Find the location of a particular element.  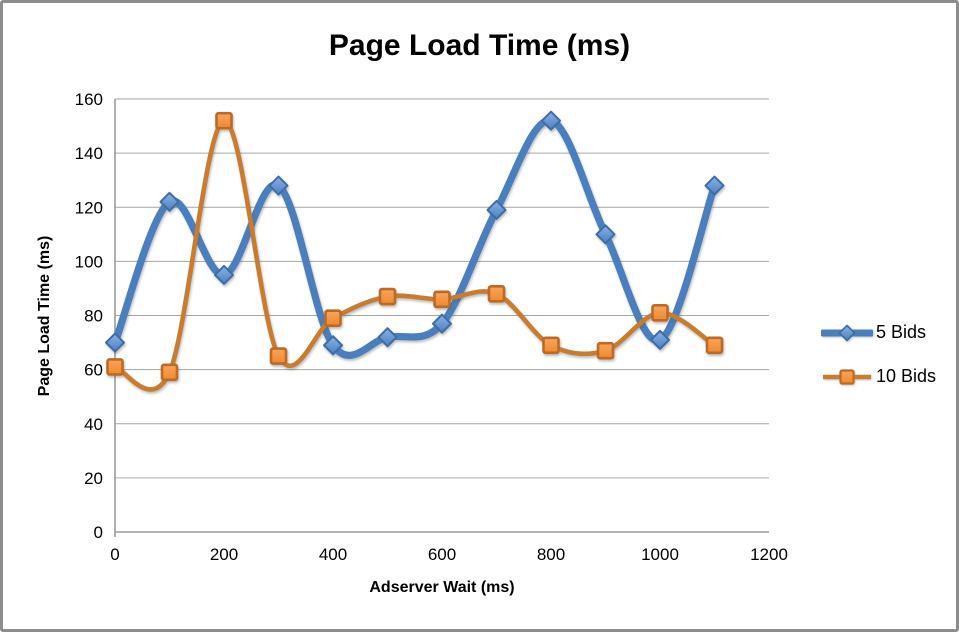

data-point-5-bids-x200 is located at coordinates (224, 274).